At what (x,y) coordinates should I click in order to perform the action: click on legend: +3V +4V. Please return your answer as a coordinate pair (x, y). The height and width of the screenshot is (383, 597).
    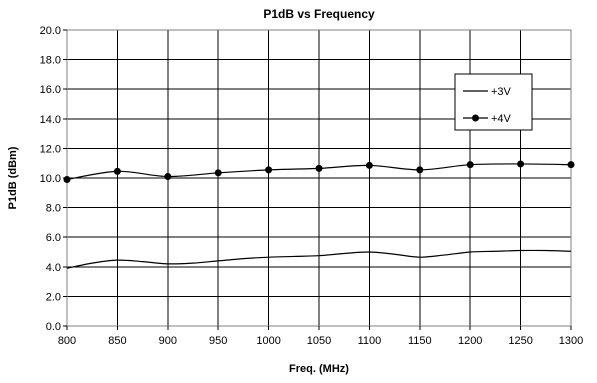
    Looking at the image, I should click on (493, 102).